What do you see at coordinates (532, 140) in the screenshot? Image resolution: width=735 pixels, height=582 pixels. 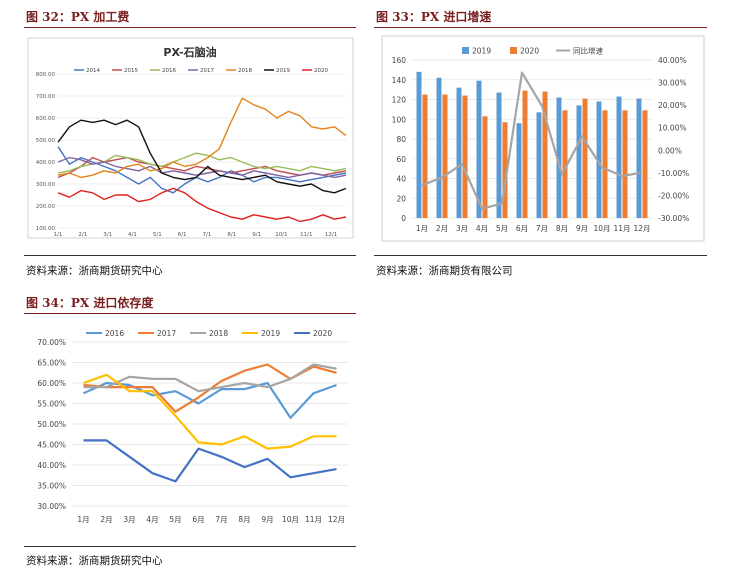 I see `series-line-yoy` at bounding box center [532, 140].